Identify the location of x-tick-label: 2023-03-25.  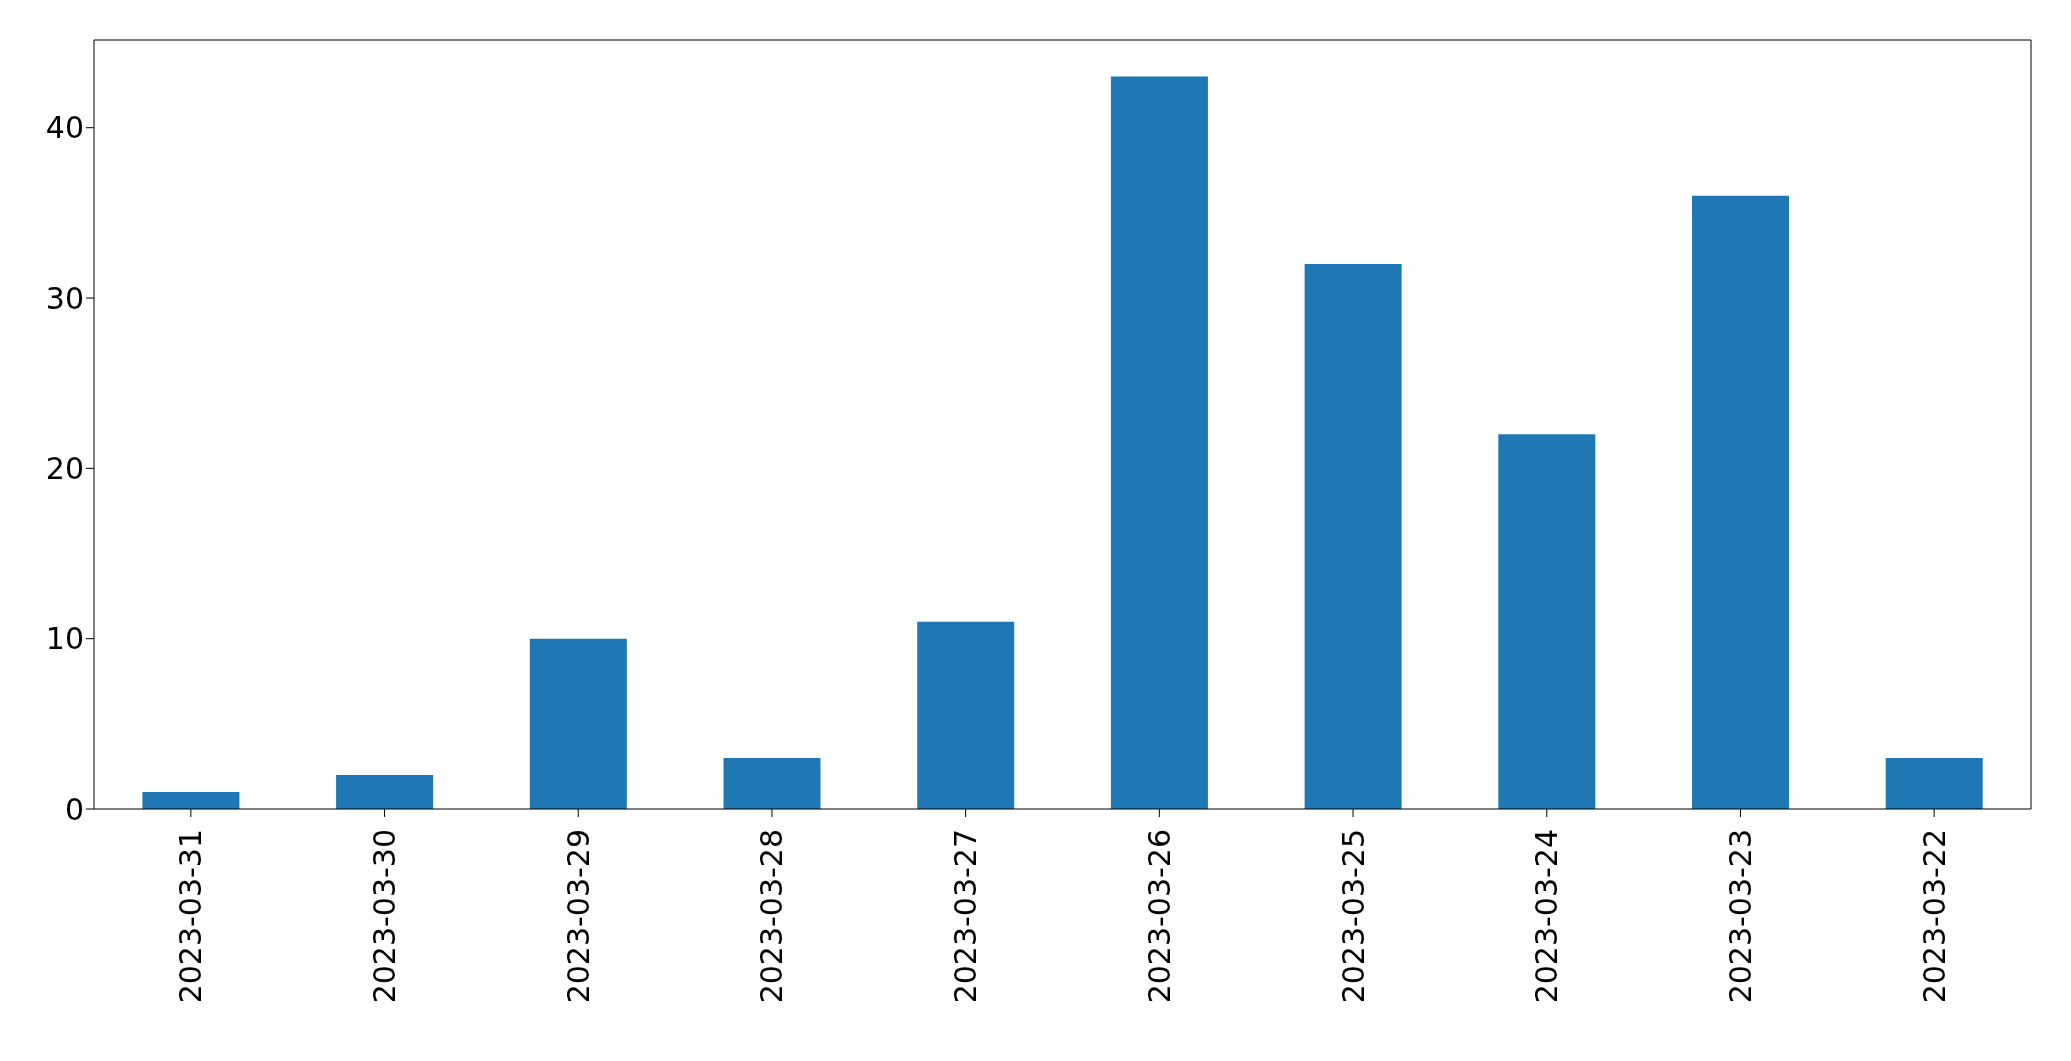
(1353, 916).